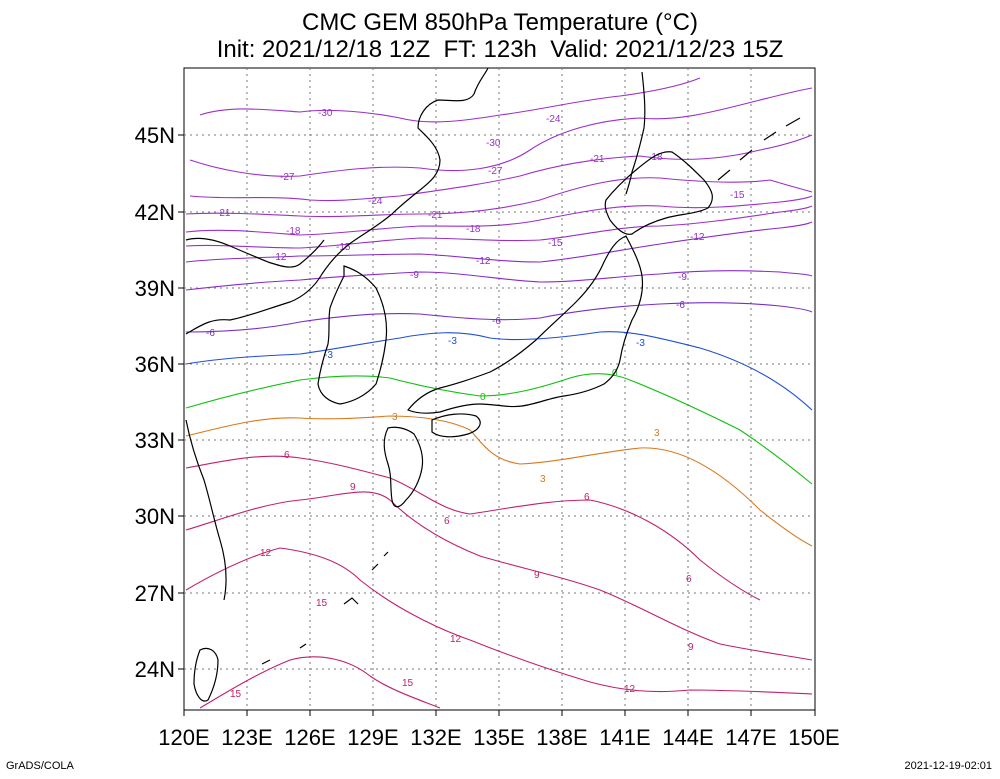  Describe the element at coordinates (155, 288) in the screenshot. I see `y-tick-label: 39N` at that location.